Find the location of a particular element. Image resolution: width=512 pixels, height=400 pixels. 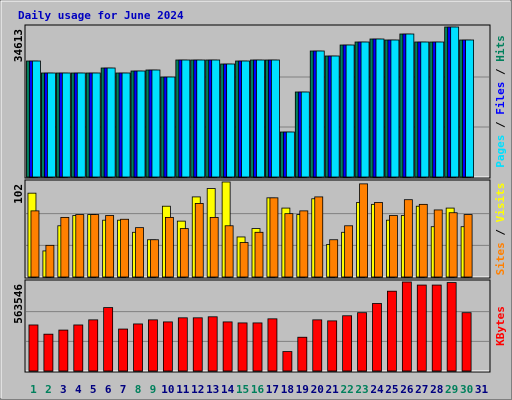

legend: Sites / Visits is located at coordinates (500, 229).